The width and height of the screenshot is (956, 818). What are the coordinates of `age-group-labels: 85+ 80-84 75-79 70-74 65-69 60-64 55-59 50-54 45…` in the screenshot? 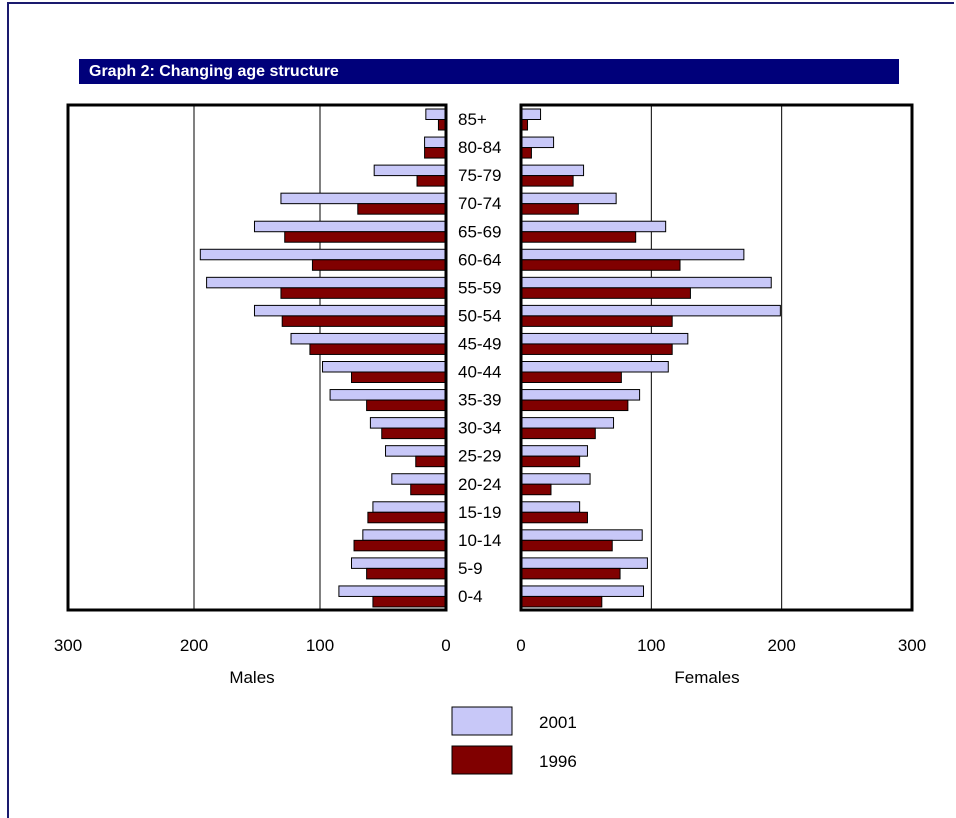 It's located at (479, 358).